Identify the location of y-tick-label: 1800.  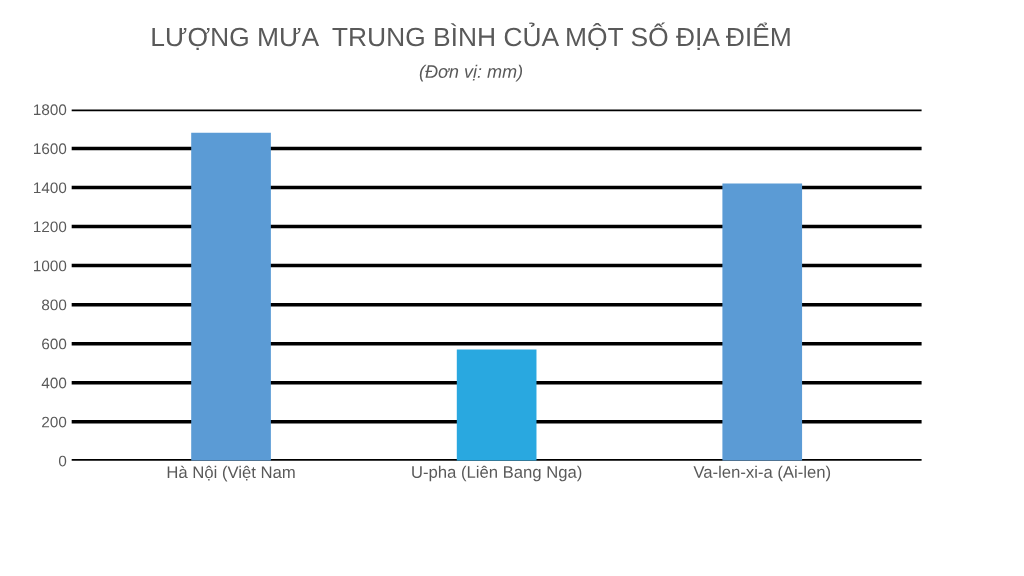
(50, 110).